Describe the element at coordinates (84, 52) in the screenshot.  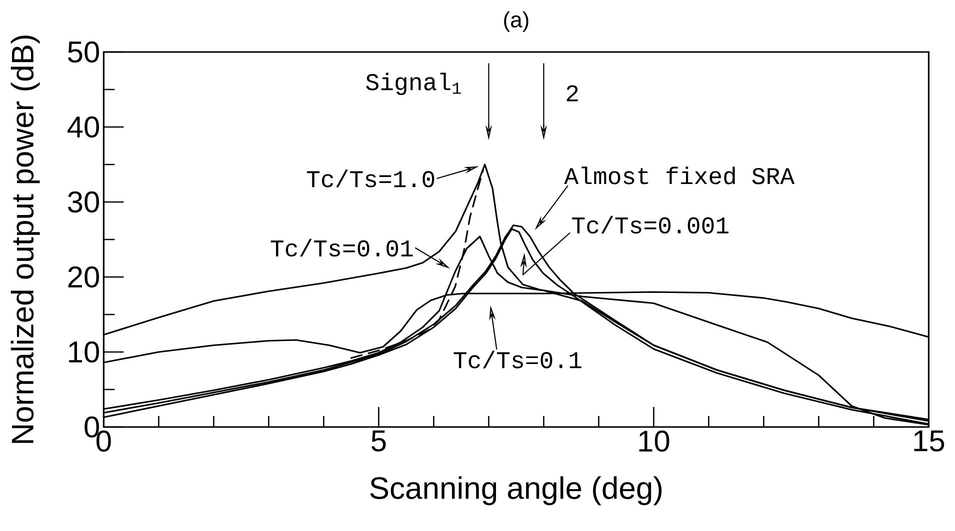
I see `y-tick-label: 50` at that location.